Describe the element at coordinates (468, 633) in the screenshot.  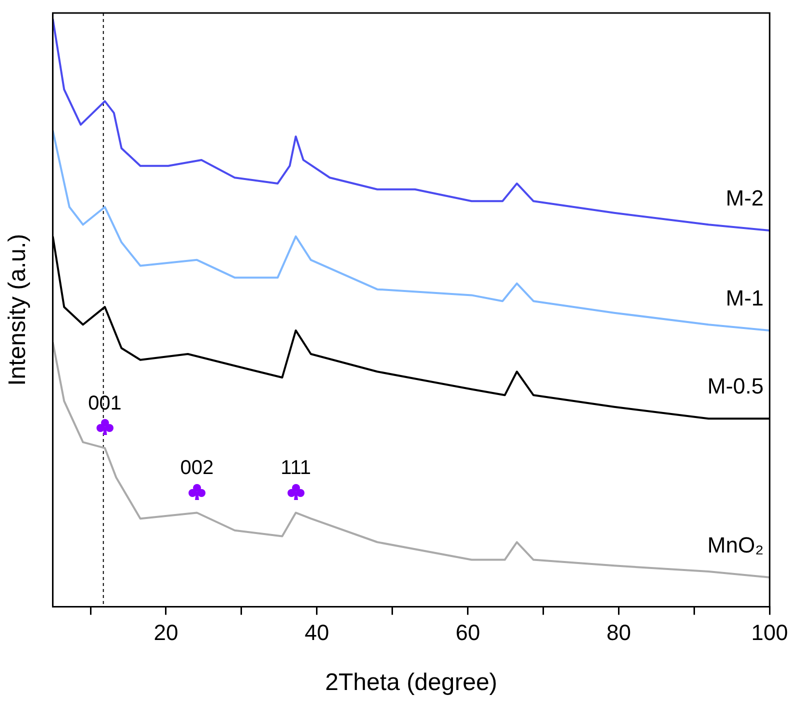
I see `x-tick-label: 60` at that location.